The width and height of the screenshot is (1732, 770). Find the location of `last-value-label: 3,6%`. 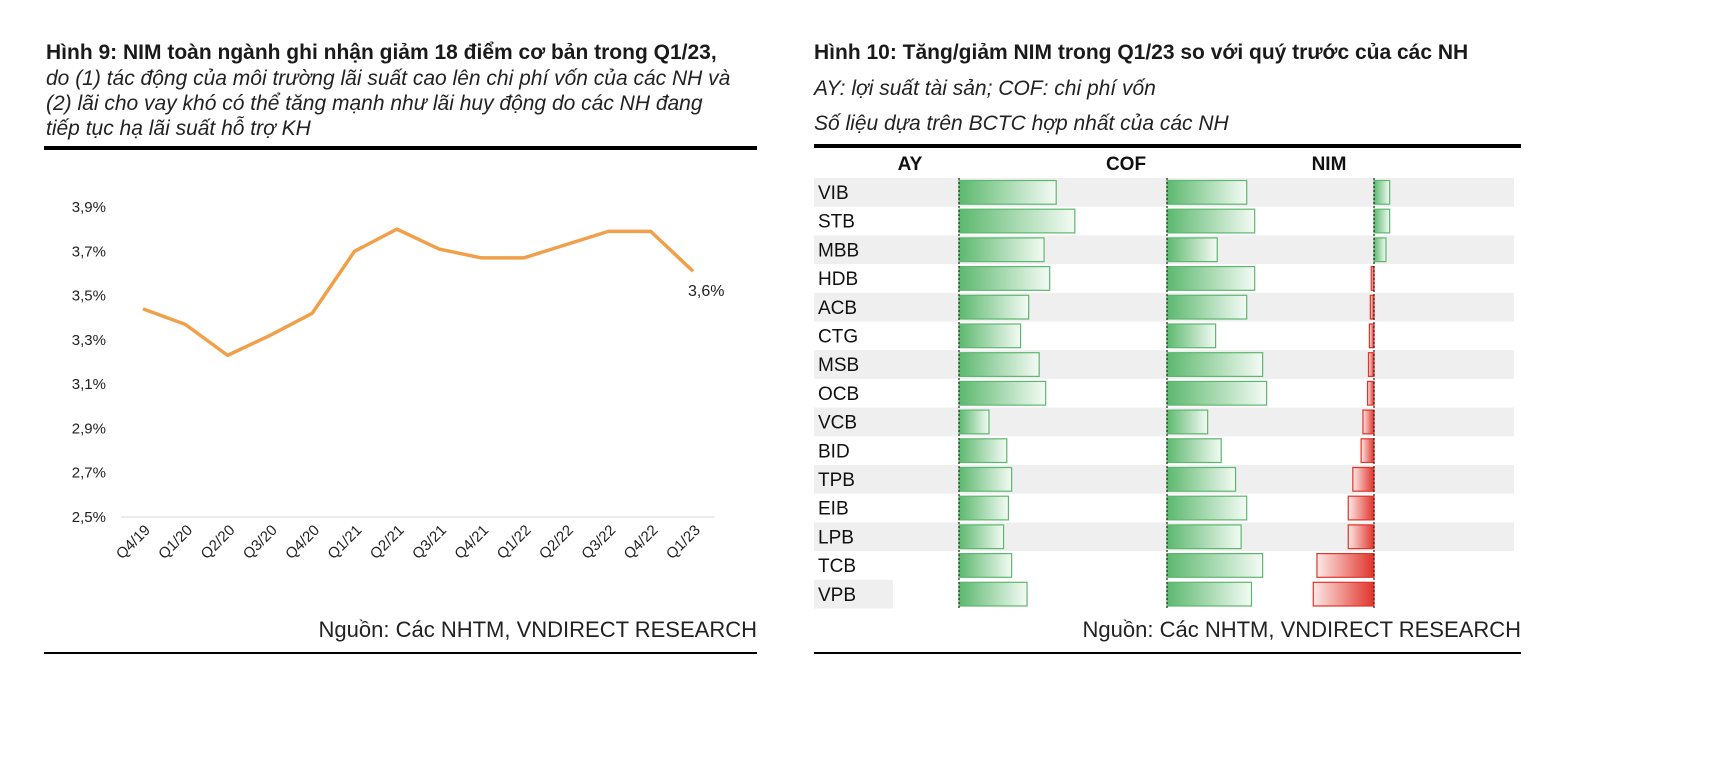

last-value-label: 3,6% is located at coordinates (706, 291).